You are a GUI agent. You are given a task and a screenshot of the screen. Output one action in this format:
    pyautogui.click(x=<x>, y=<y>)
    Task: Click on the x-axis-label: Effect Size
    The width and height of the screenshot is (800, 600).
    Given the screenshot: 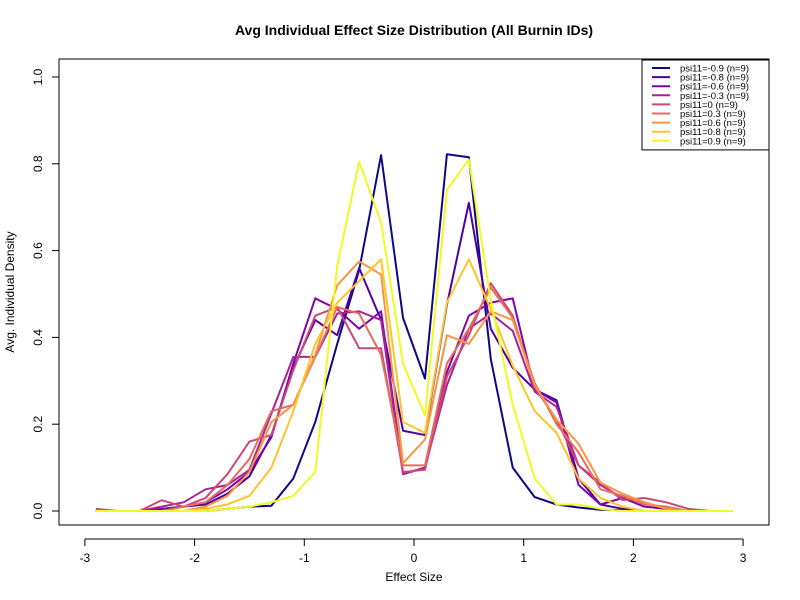 What is the action you would take?
    pyautogui.click(x=413, y=577)
    